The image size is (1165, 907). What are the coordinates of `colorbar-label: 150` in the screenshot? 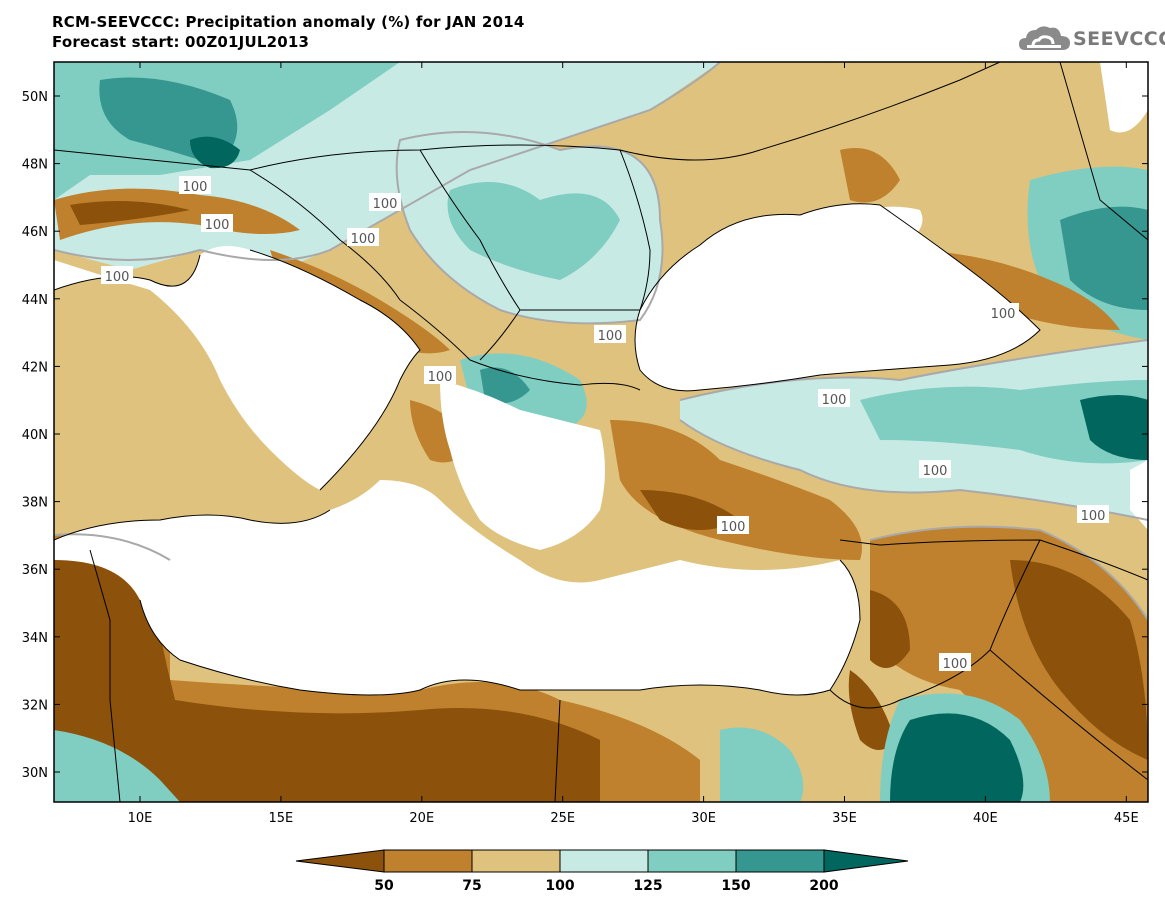 It's located at (735, 886).